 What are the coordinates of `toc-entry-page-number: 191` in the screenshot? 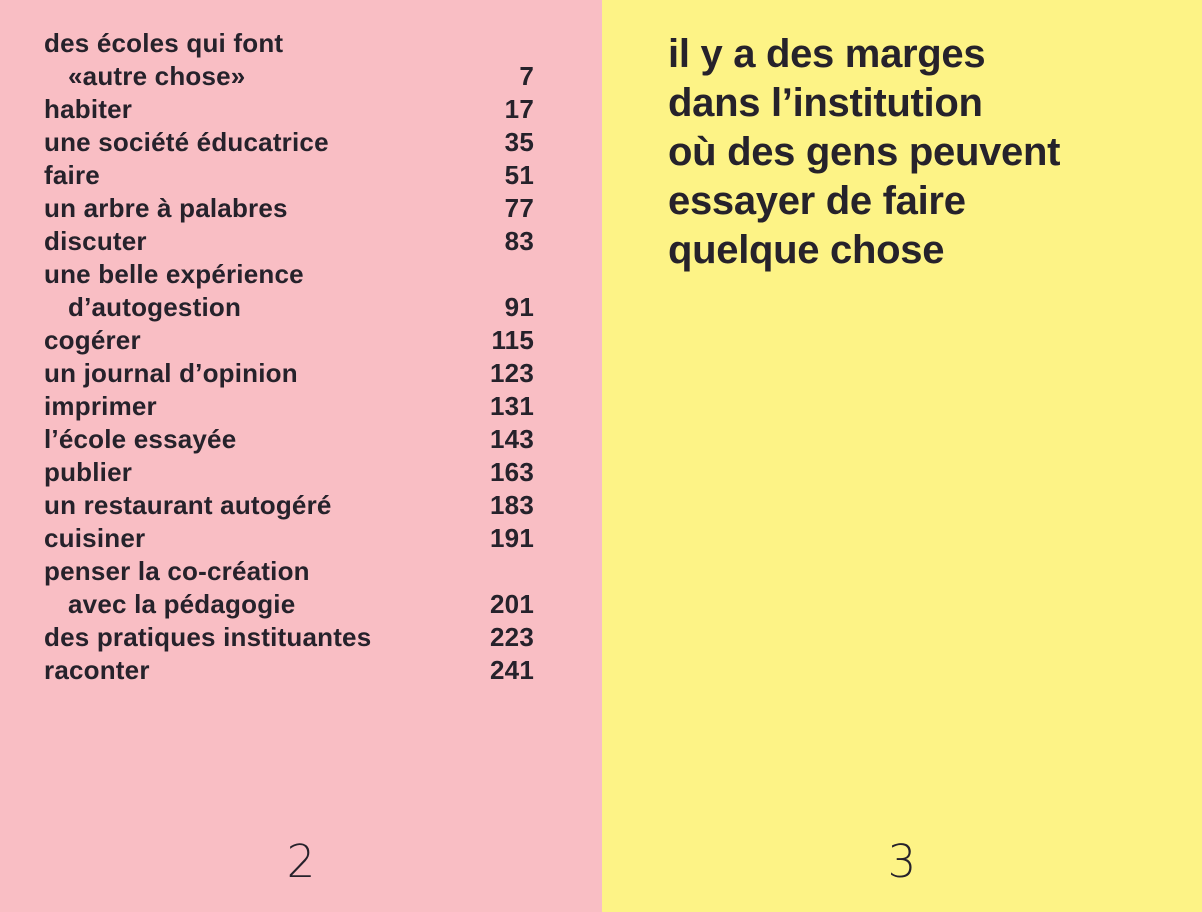 It's located at (512, 538).